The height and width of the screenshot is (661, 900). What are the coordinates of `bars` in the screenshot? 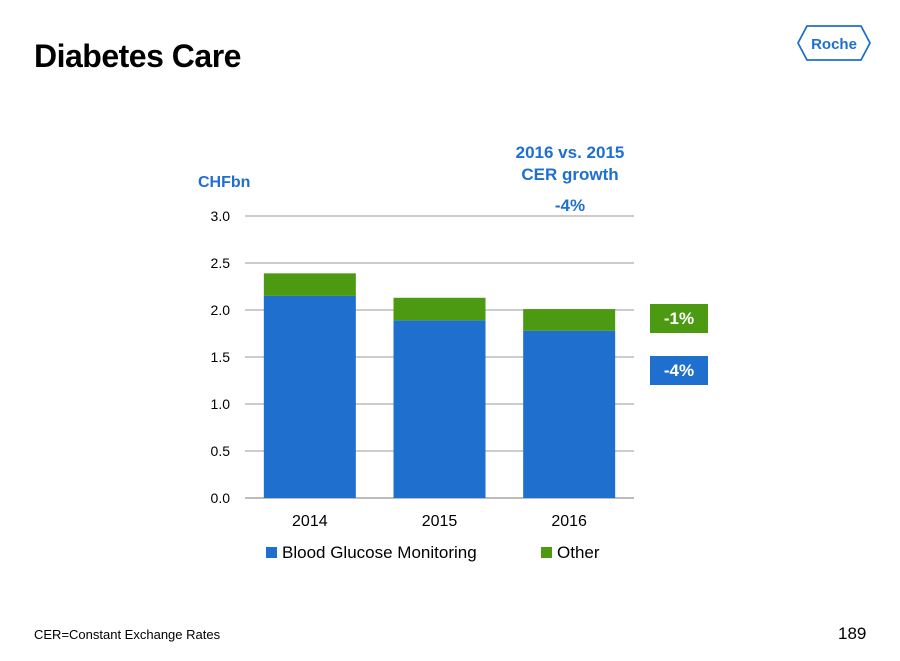 It's located at (439, 385).